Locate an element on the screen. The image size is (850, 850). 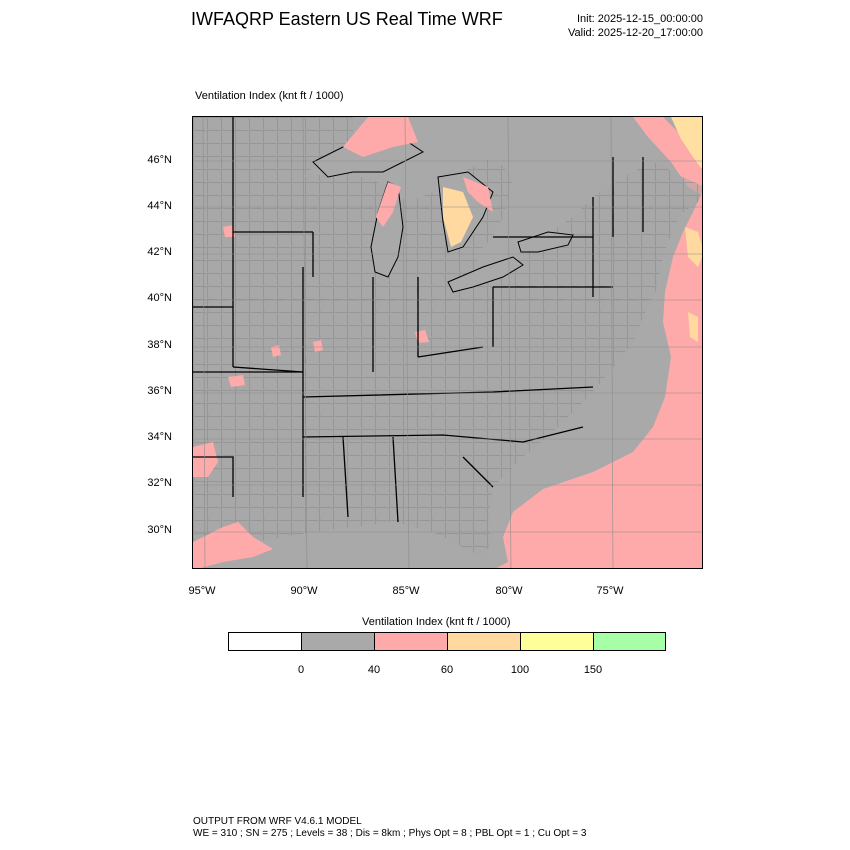
lon-tick: 95°W is located at coordinates (202, 591).